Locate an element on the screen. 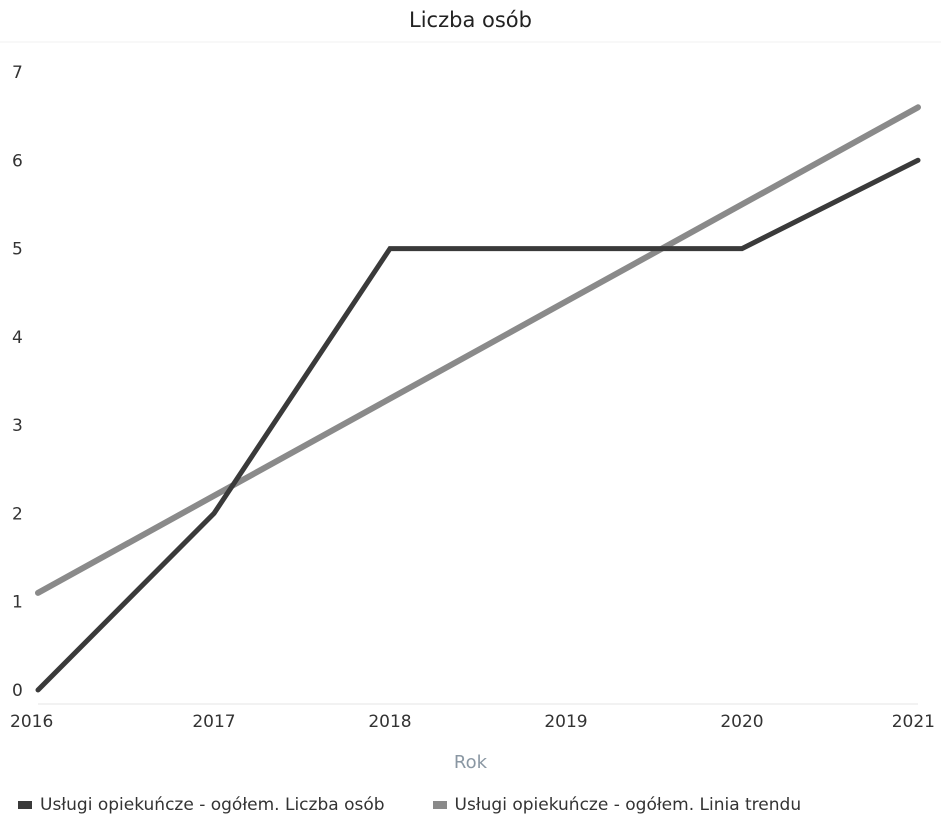 This screenshot has height=826, width=941. x-axis-ticks: 2016 2017 2018 2019 2020 2021 is located at coordinates (472, 722).